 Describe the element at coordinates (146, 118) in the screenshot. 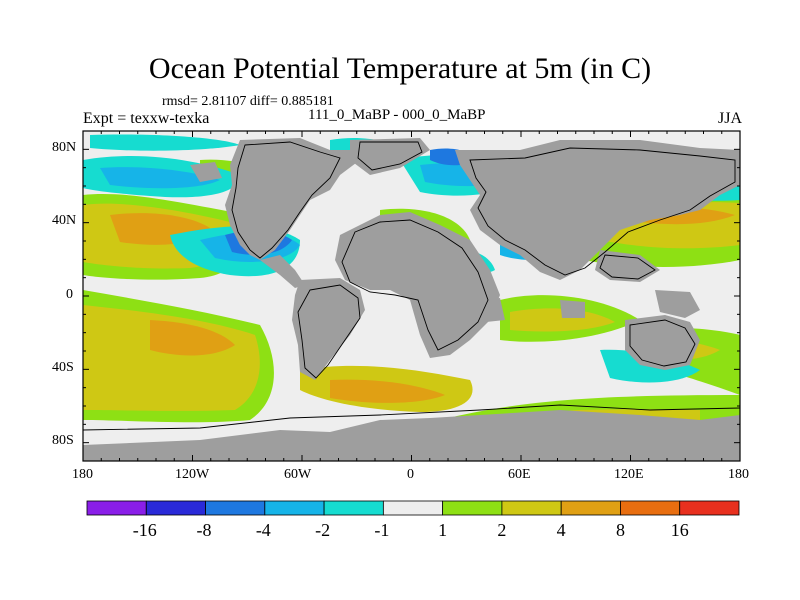

I see `experiment-label: Expt = texxw-texka` at that location.